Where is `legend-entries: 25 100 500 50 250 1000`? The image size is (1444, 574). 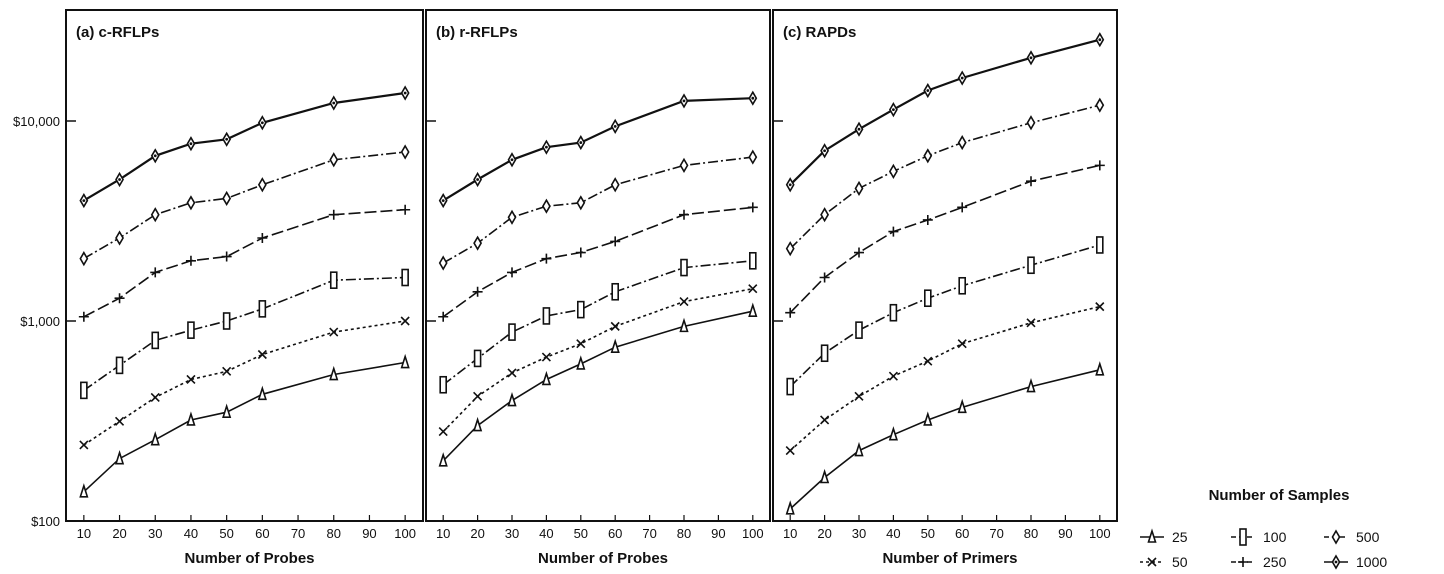
legend-entries: 25 100 500 50 250 1000 is located at coordinates (1263, 549).